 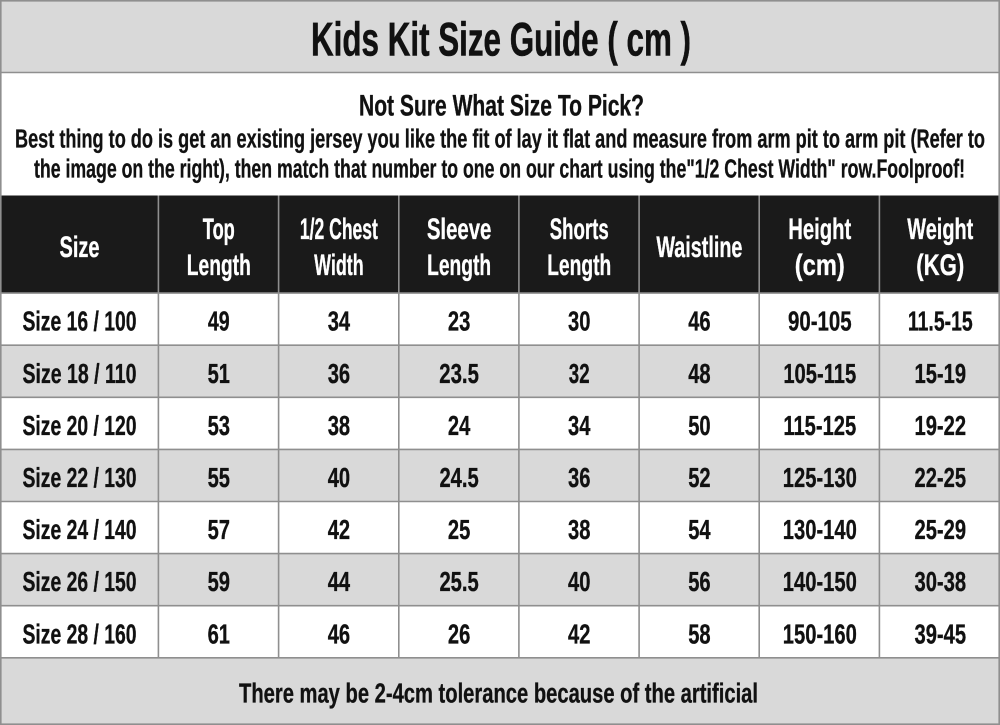 I want to click on svg-text: 59, so click(x=219, y=581).